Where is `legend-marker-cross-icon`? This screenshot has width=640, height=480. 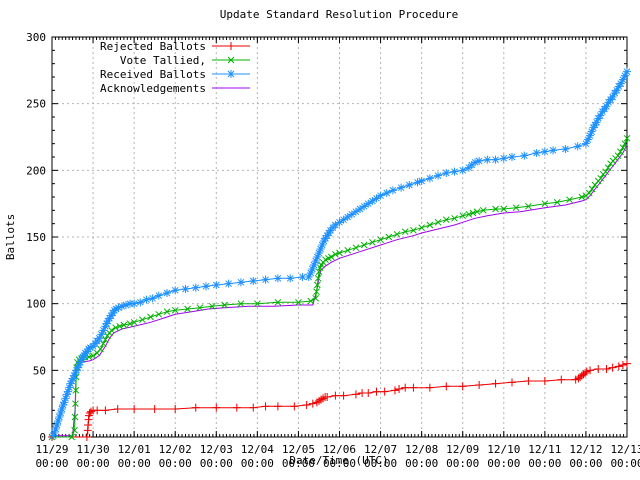
legend-marker-cross-icon is located at coordinates (231, 60).